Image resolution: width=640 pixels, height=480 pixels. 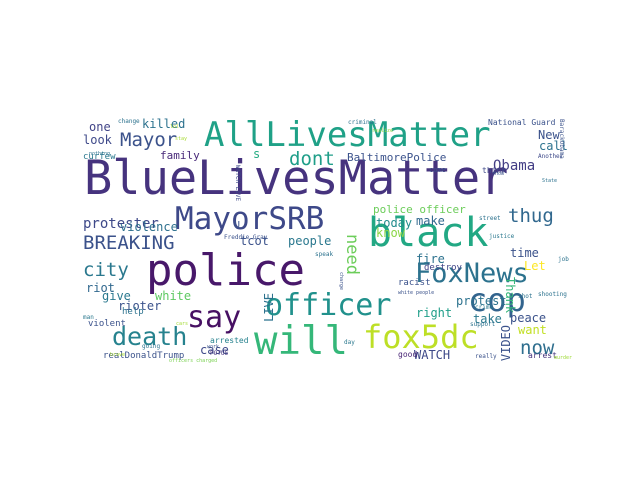 What do you see at coordinates (553, 146) in the screenshot?
I see `word: call` at bounding box center [553, 146].